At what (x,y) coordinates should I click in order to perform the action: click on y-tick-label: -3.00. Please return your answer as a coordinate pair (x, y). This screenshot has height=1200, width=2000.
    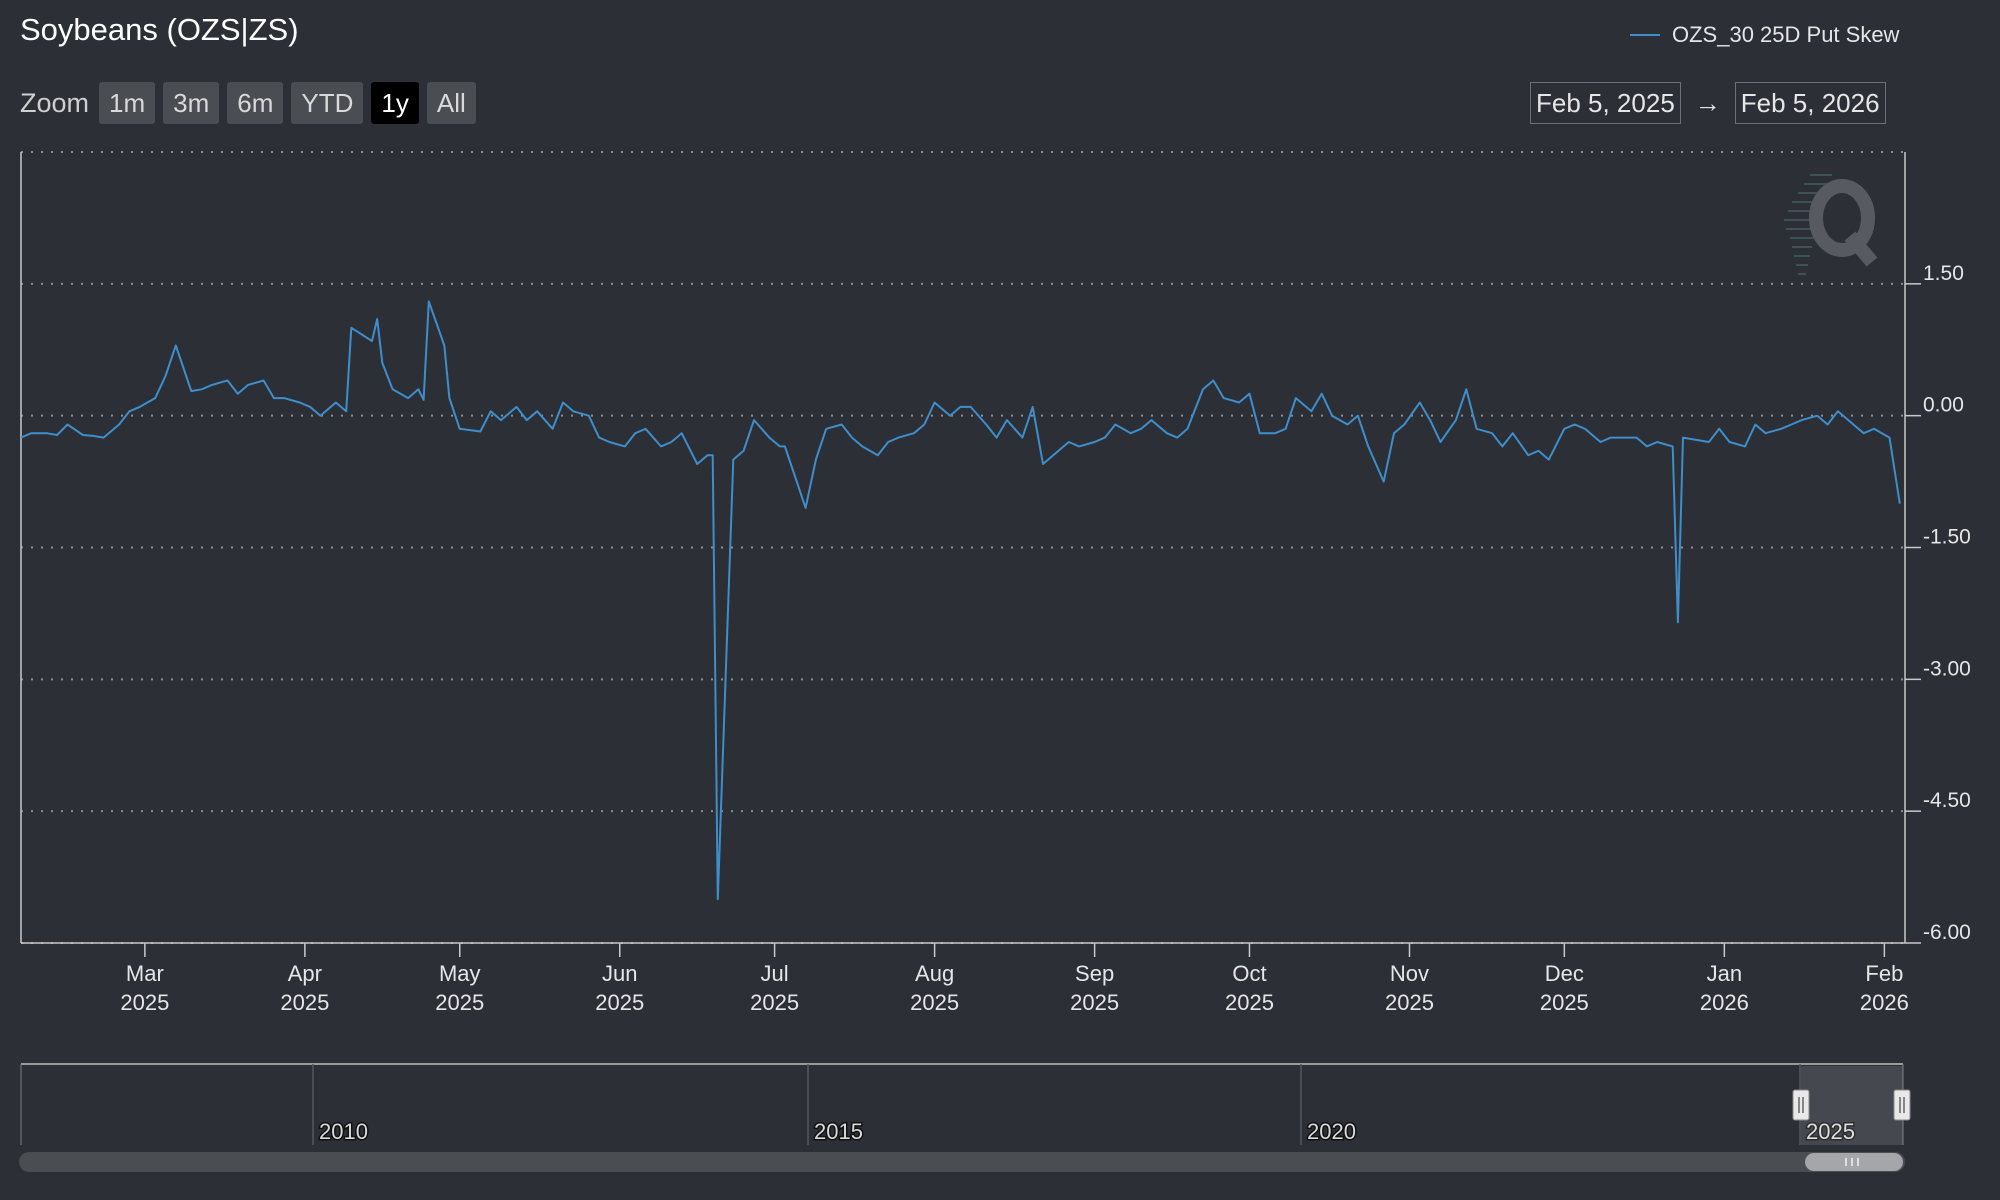
    Looking at the image, I should click on (1947, 668).